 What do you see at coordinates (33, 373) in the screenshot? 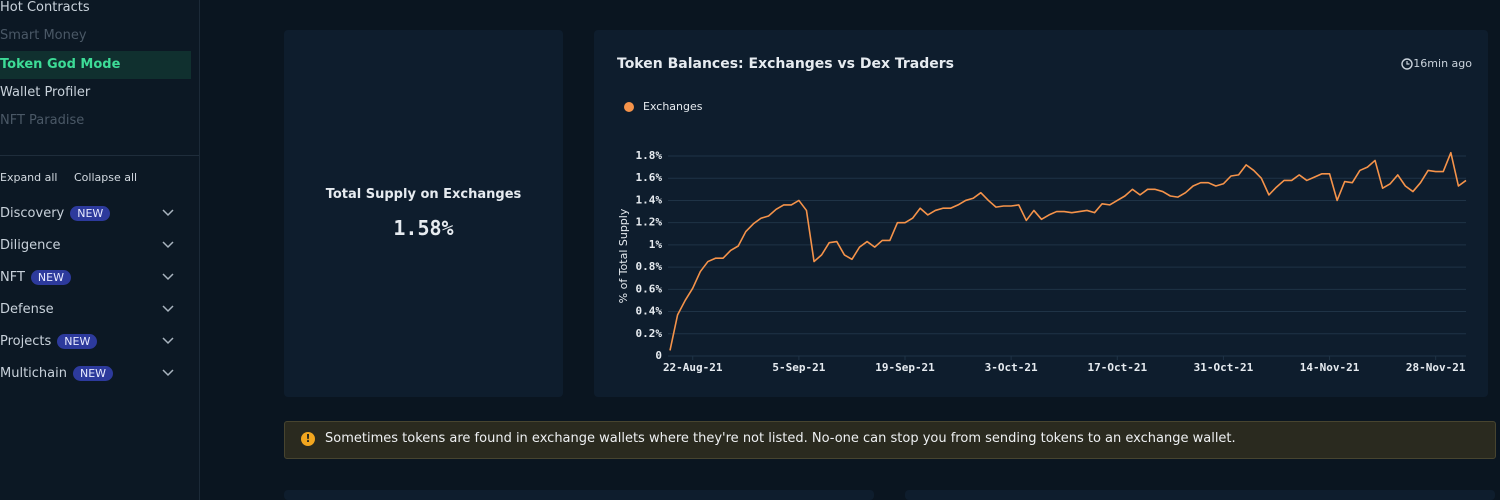
I see `section-label: Multichain` at bounding box center [33, 373].